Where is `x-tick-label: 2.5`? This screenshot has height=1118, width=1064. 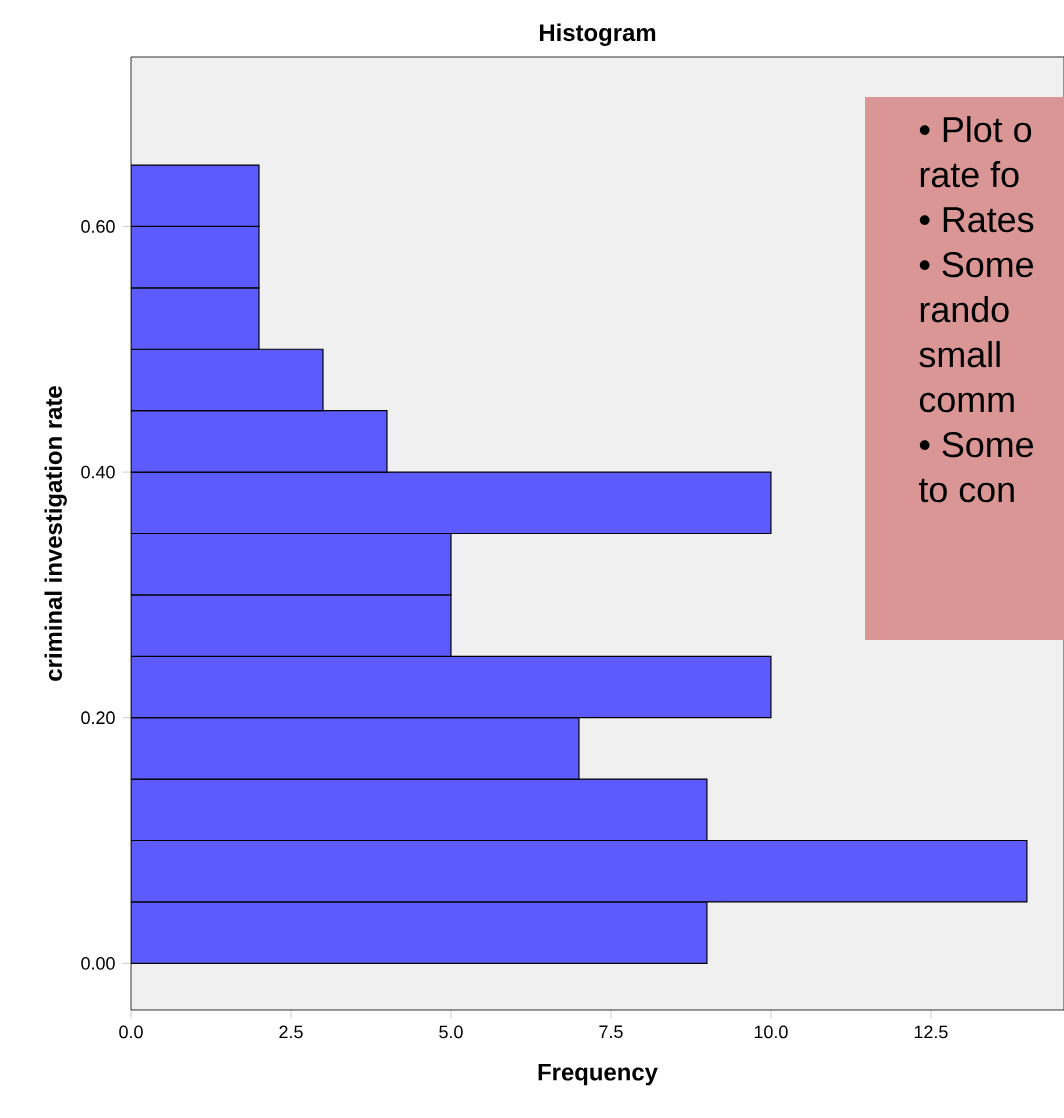 x-tick-label: 2.5 is located at coordinates (291, 1032).